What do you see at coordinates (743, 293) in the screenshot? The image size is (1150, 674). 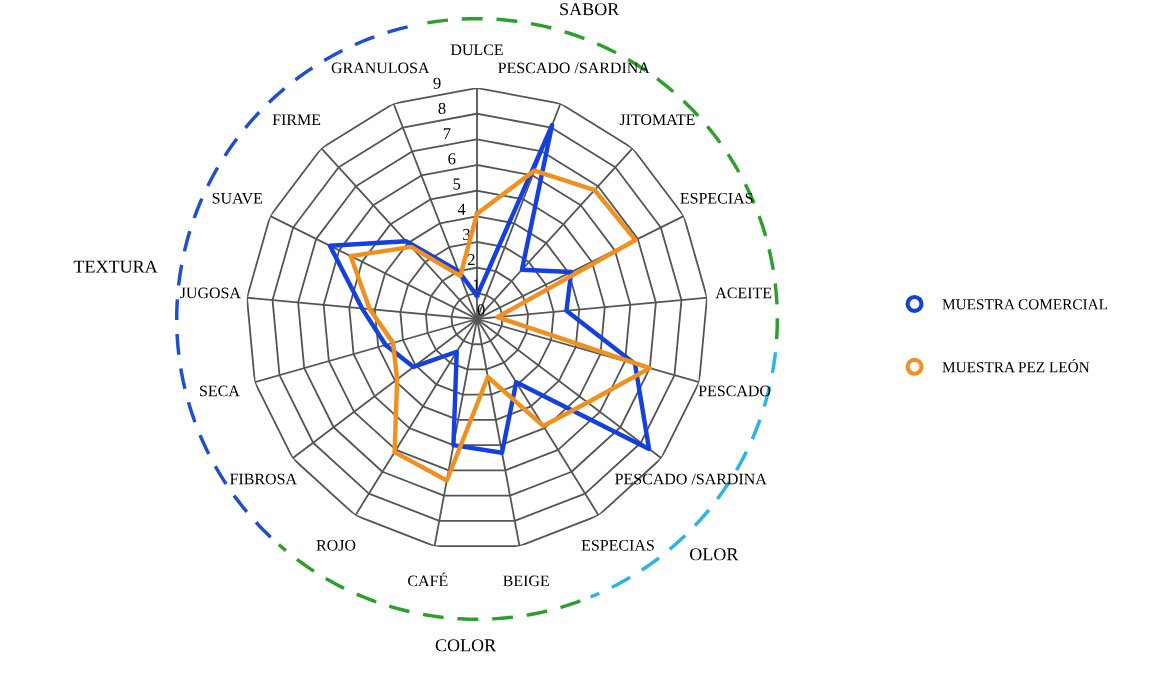 I see `spoke-label: ACEITE` at bounding box center [743, 293].